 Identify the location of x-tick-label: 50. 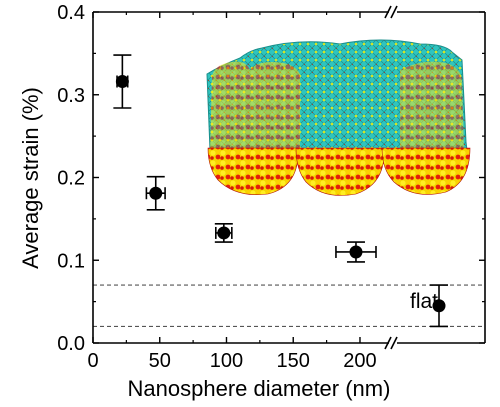
(160, 361).